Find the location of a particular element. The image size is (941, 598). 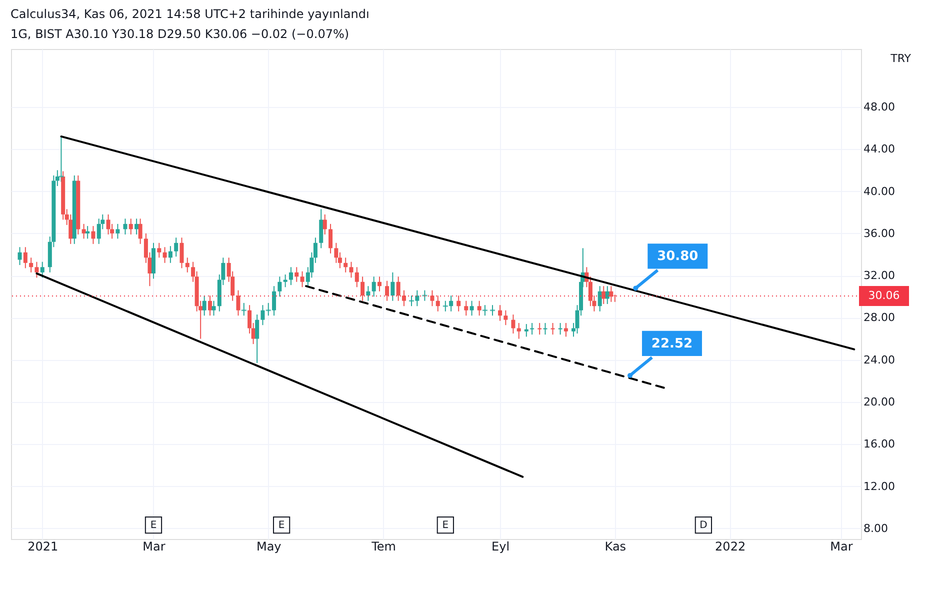

y-tick-label: 48.00 is located at coordinates (879, 107).